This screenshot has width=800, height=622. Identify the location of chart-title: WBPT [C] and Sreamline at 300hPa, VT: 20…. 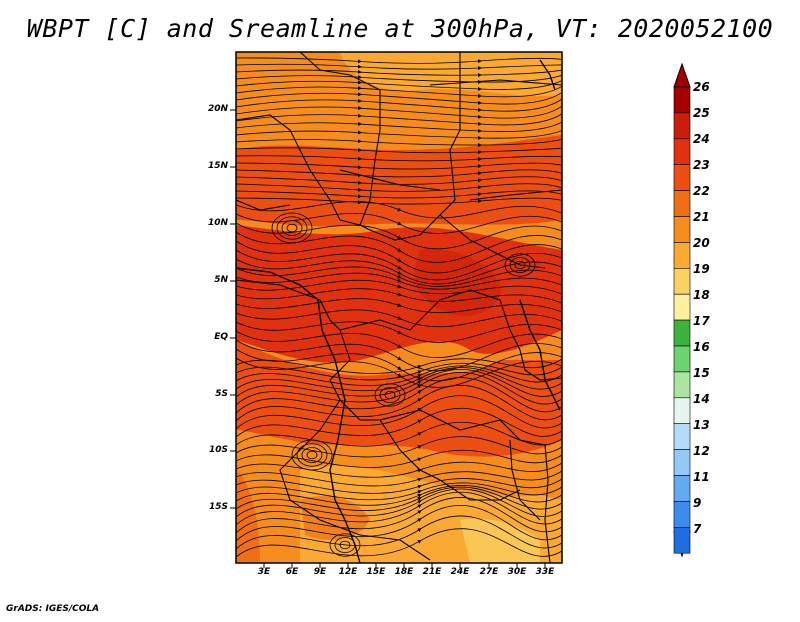
(400, 28).